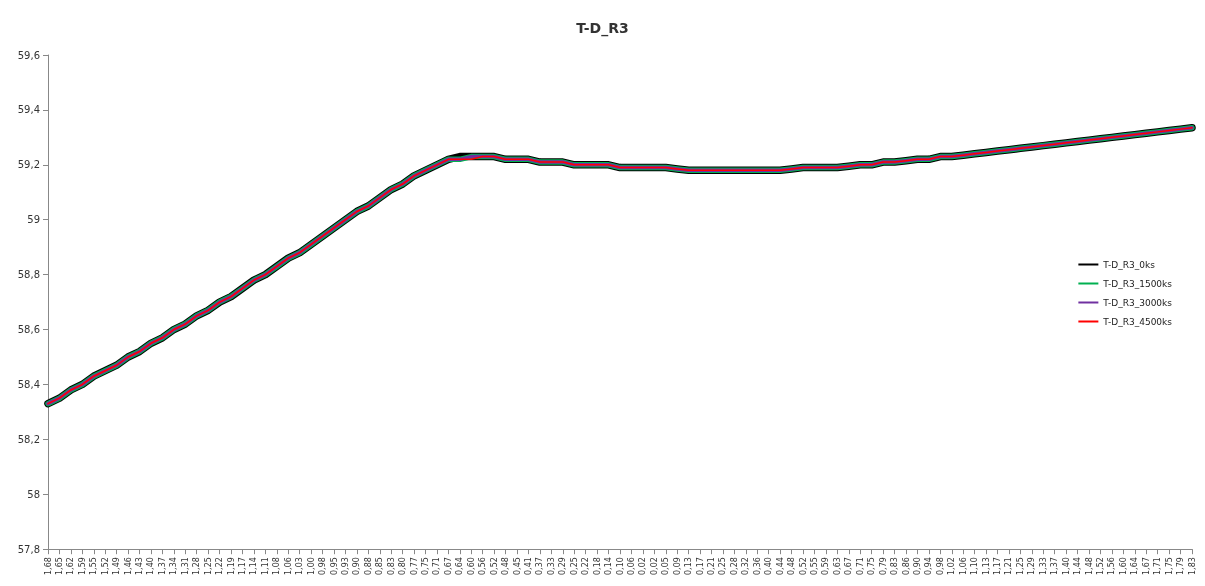 The image size is (1205, 586). What do you see at coordinates (231, 566) in the screenshot?
I see `x-tick-label: 1,19` at bounding box center [231, 566].